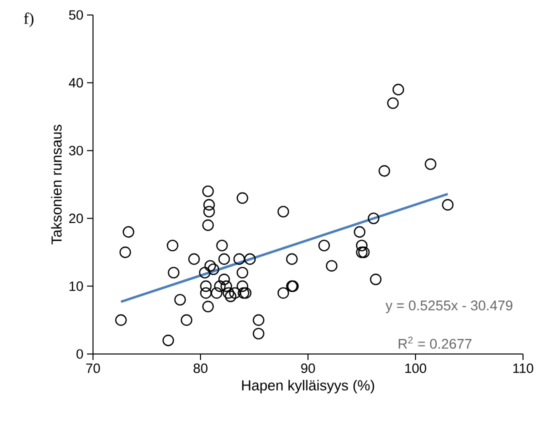  What do you see at coordinates (76, 219) in the screenshot?
I see `y-tick-label: 20` at bounding box center [76, 219].